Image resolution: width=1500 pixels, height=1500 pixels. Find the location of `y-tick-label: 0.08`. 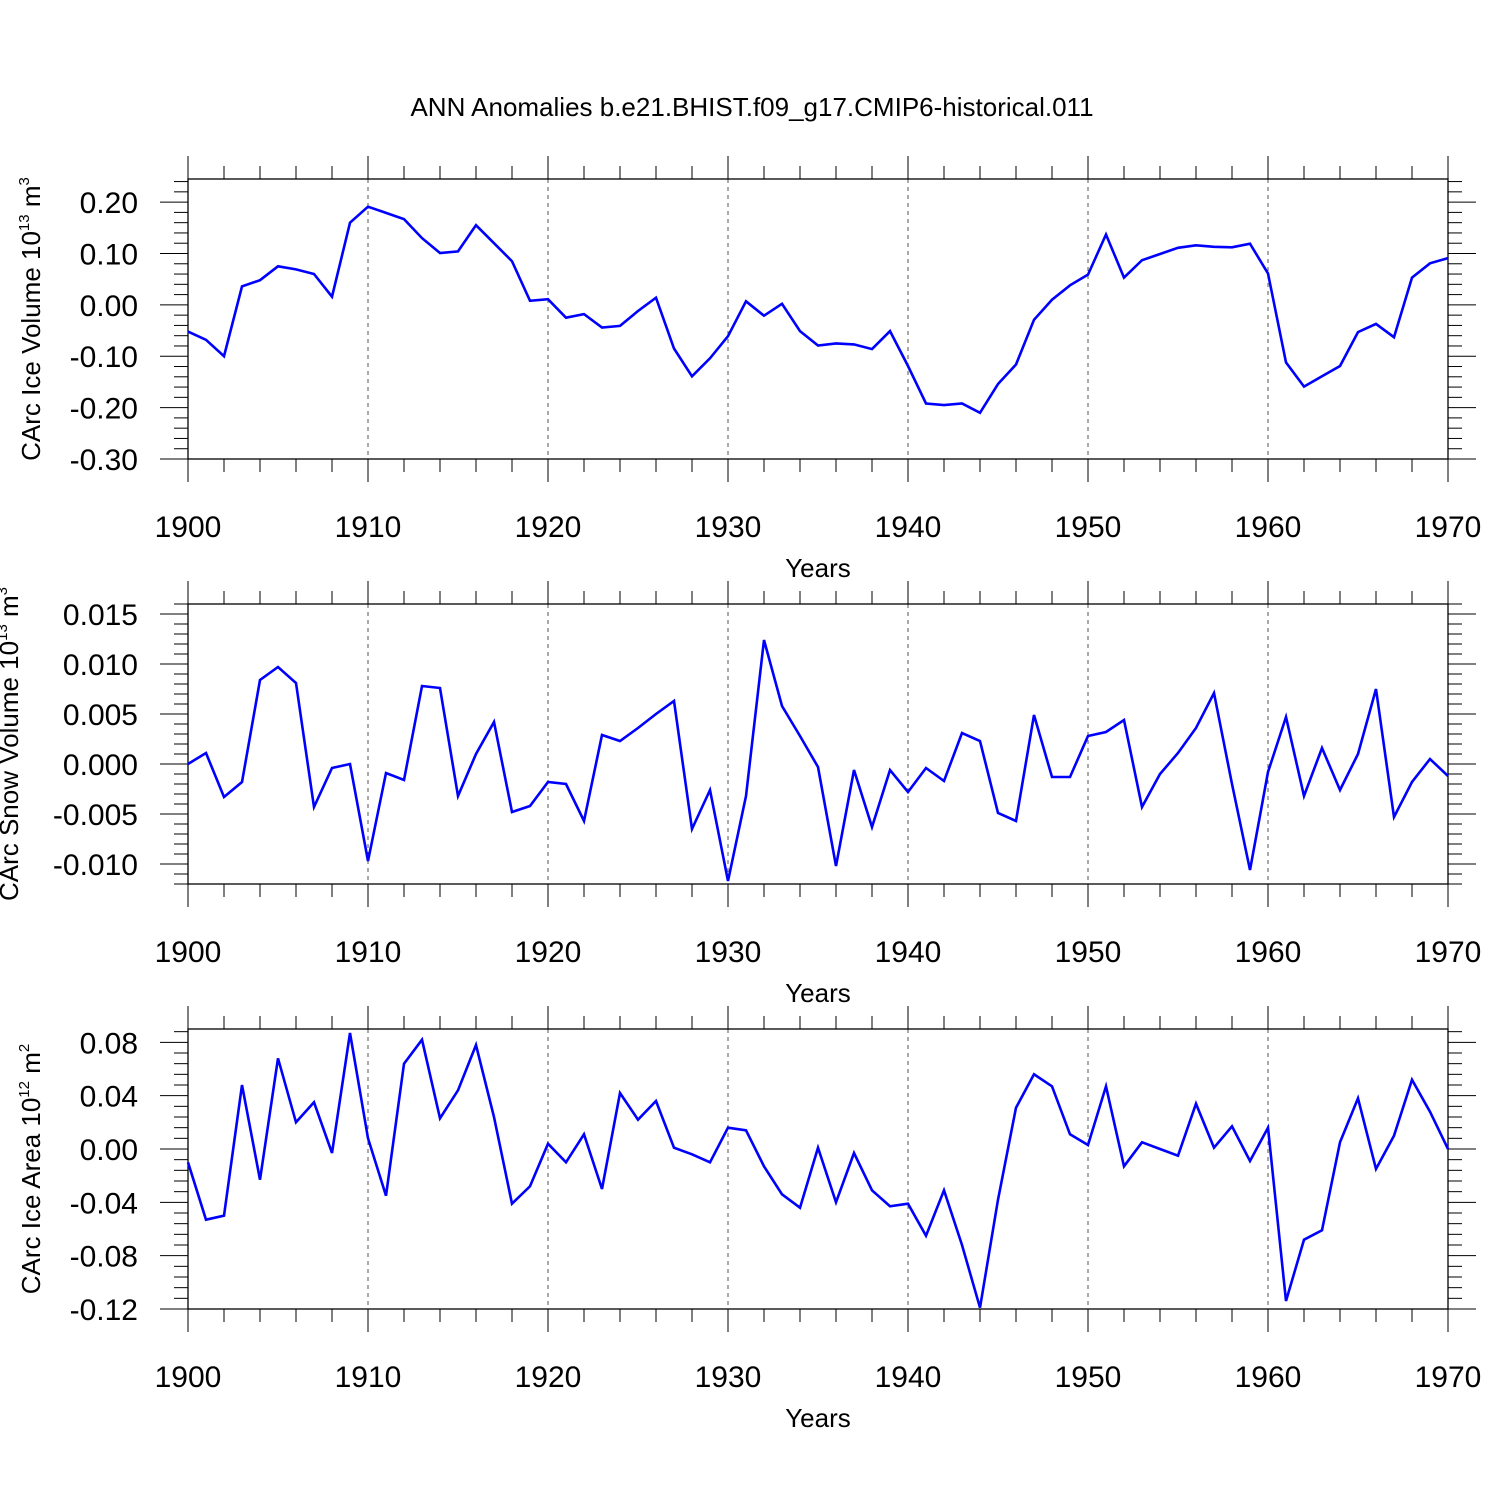

y-tick-label: 0.08 is located at coordinates (109, 1043).